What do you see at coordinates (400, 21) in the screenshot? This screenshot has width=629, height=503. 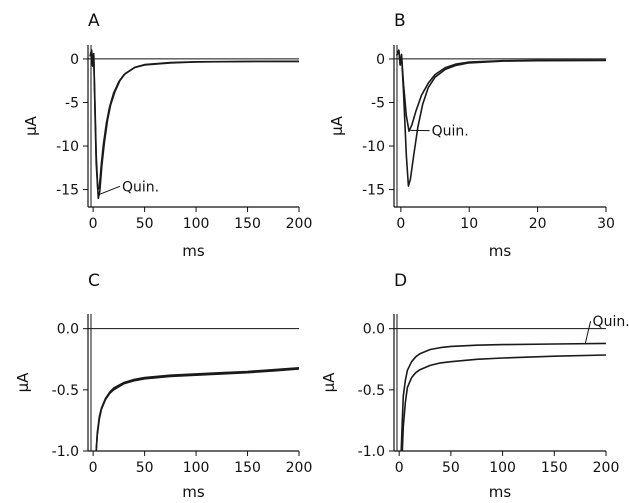 I see `panel-label: B` at bounding box center [400, 21].